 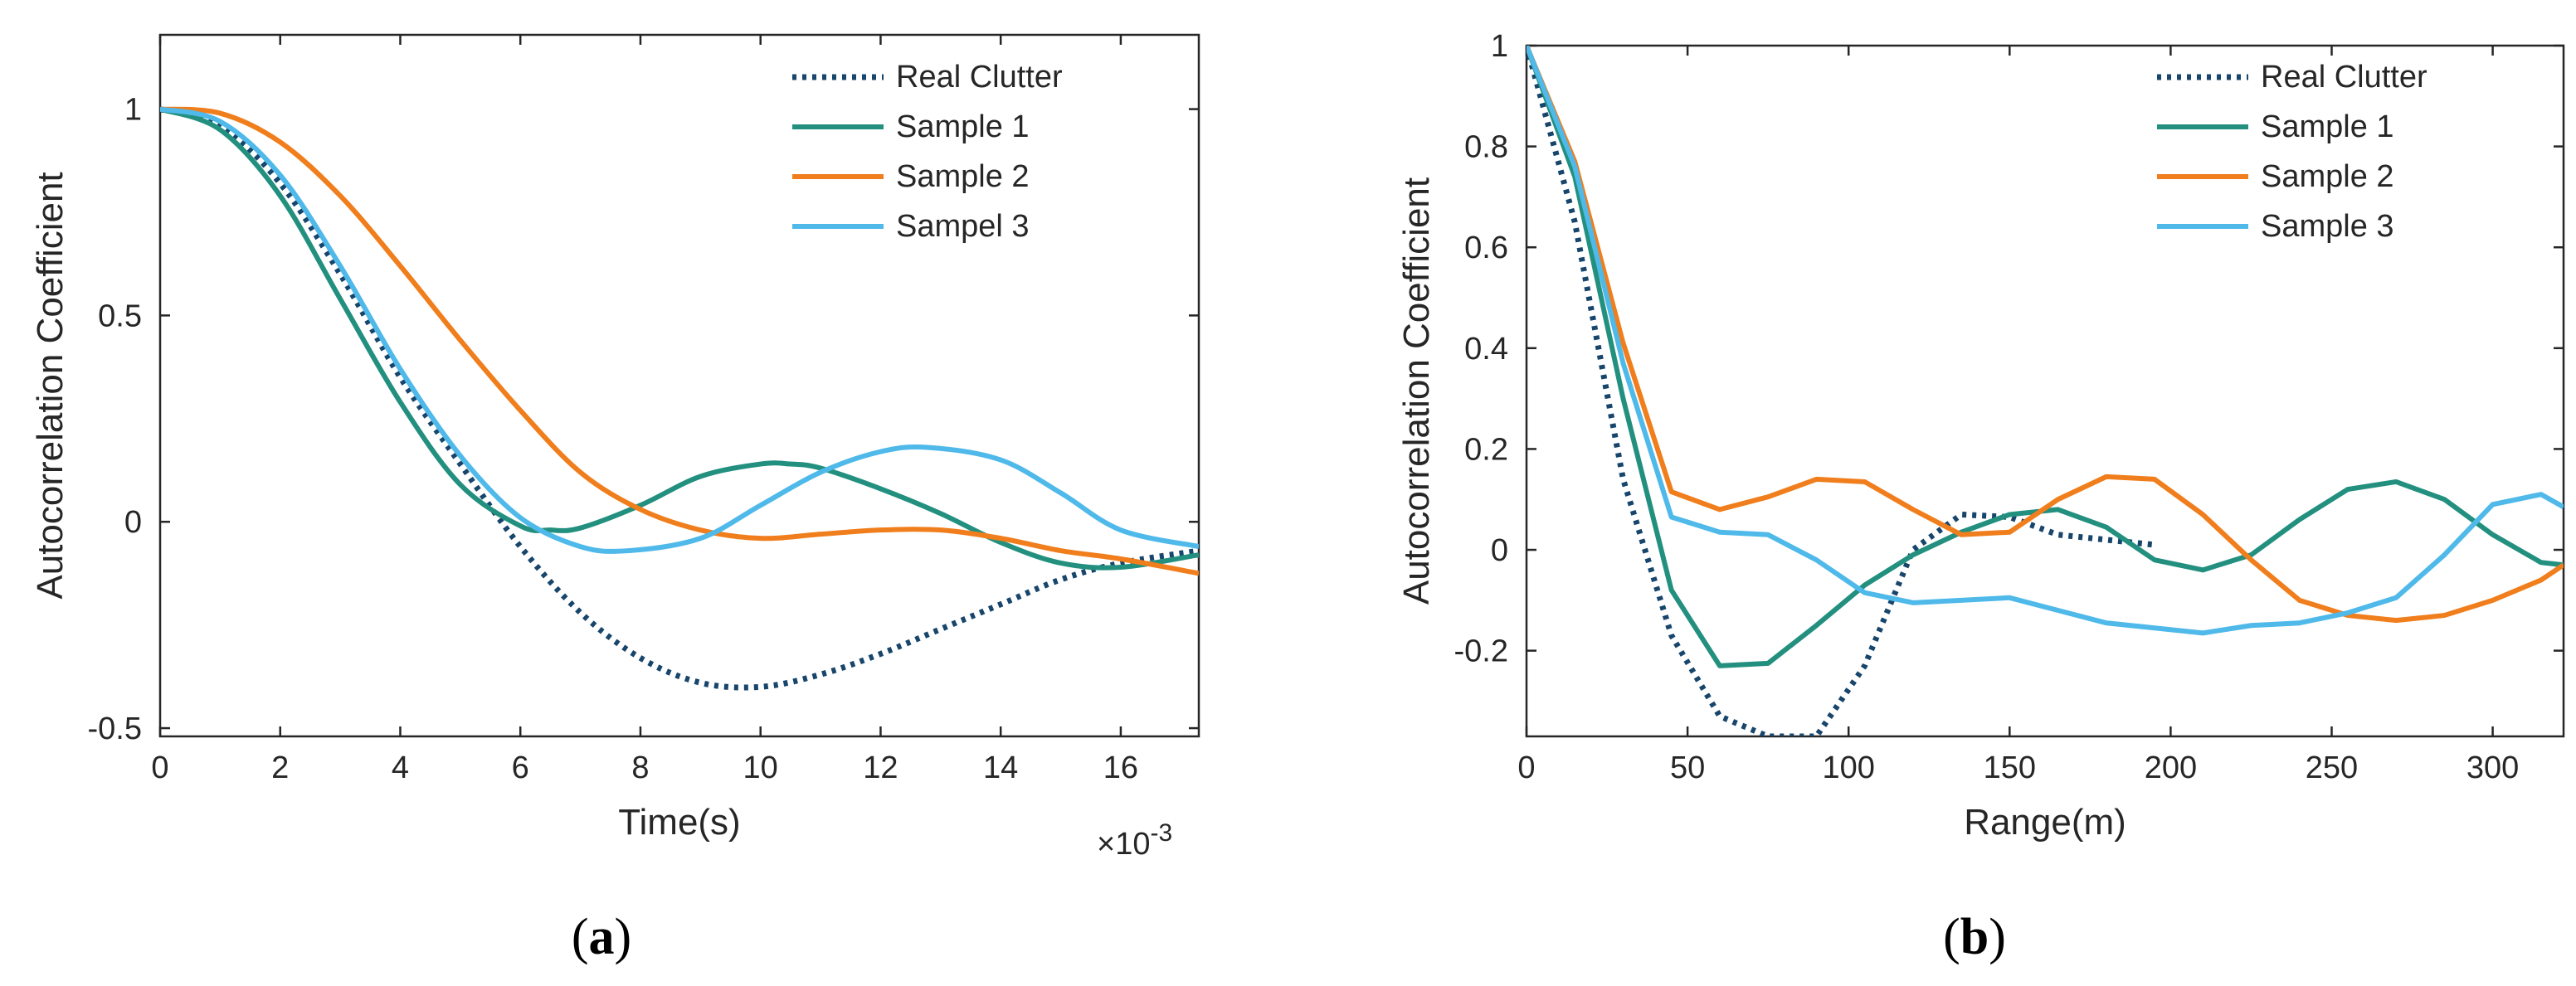 I want to click on x-tick-label: 8, so click(x=640, y=767).